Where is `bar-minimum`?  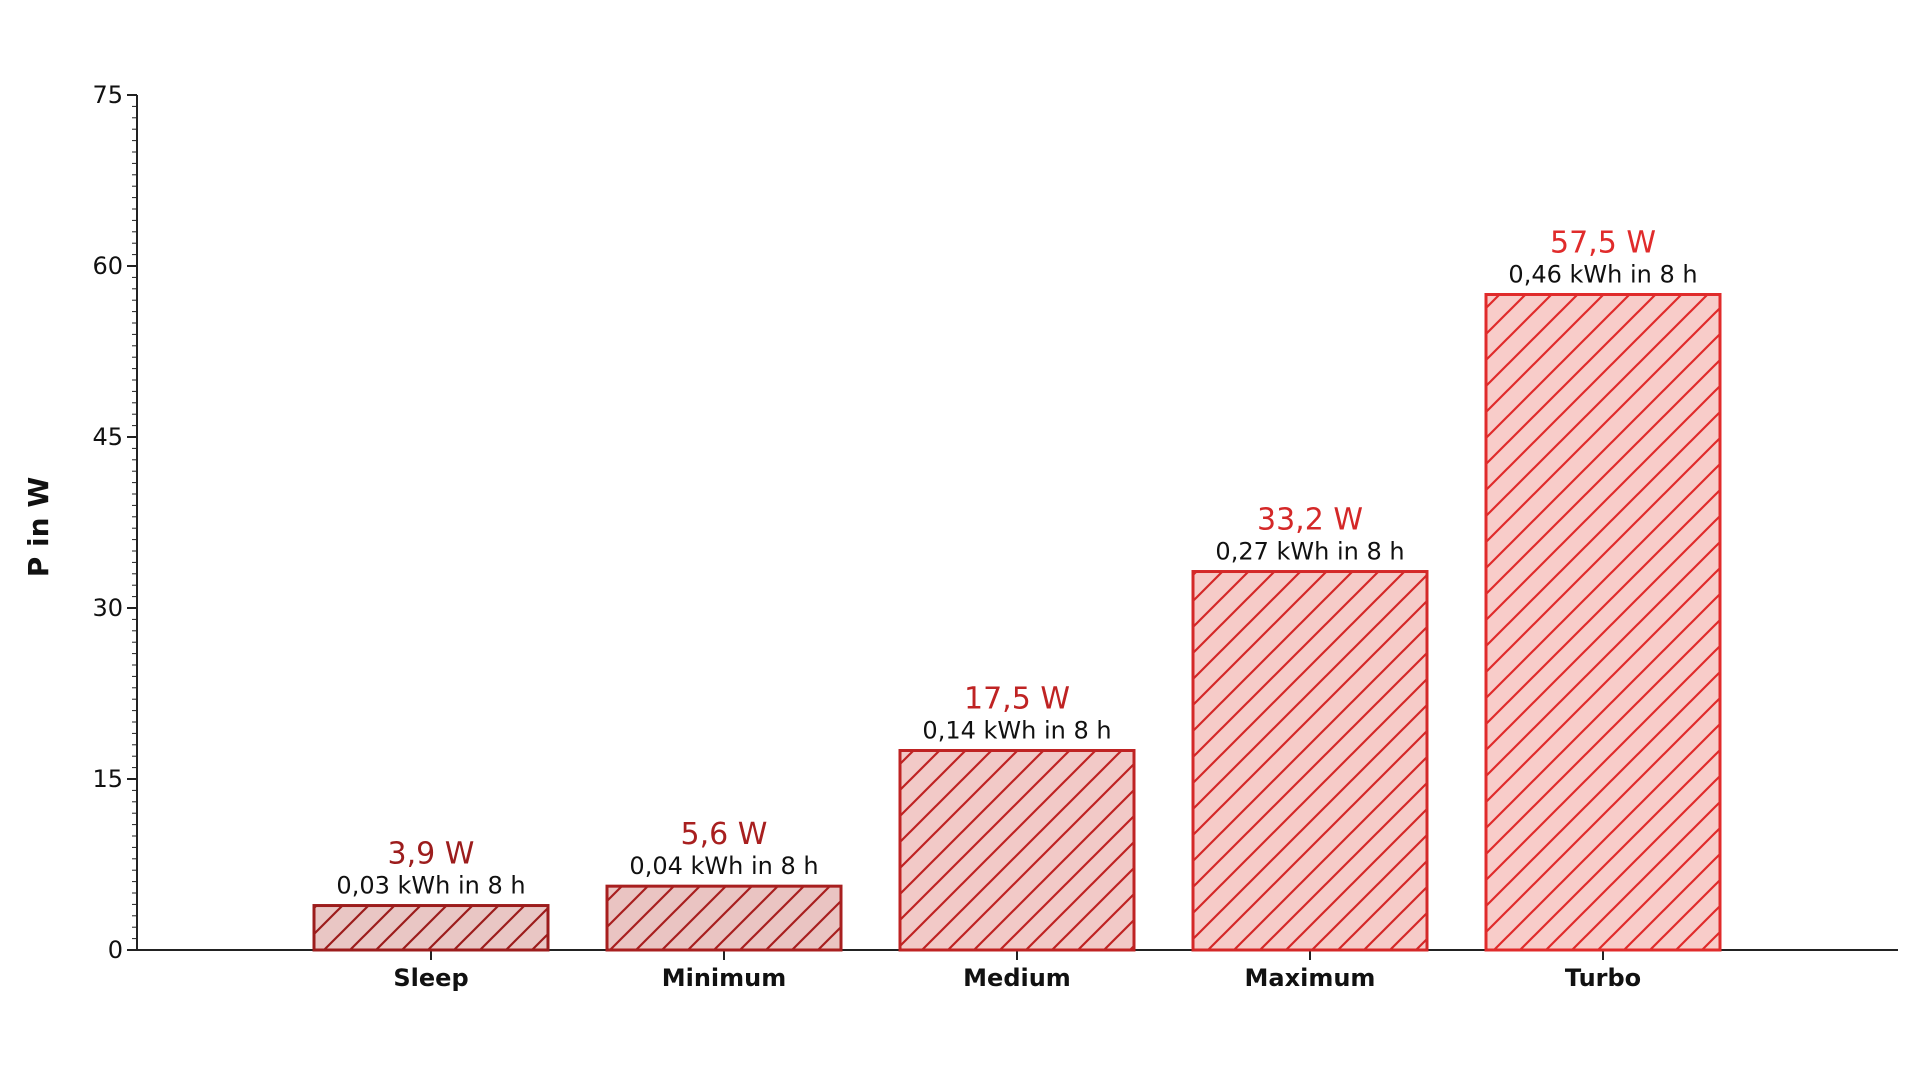 bar-minimum is located at coordinates (724, 918).